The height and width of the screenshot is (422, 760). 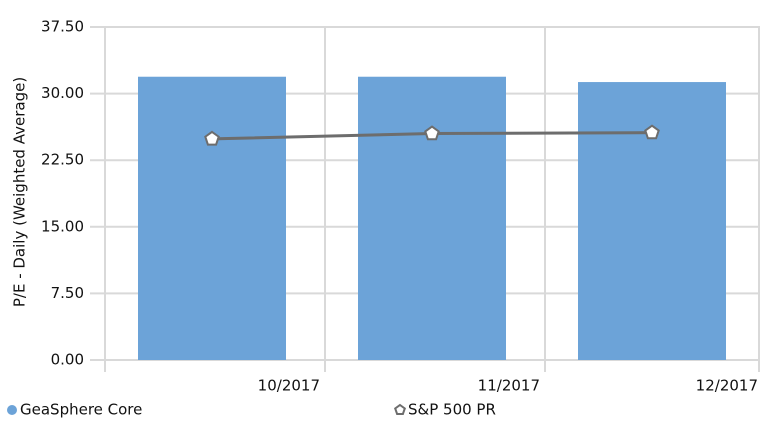 What do you see at coordinates (509, 386) in the screenshot?
I see `x-tick-label: 11/2017` at bounding box center [509, 386].